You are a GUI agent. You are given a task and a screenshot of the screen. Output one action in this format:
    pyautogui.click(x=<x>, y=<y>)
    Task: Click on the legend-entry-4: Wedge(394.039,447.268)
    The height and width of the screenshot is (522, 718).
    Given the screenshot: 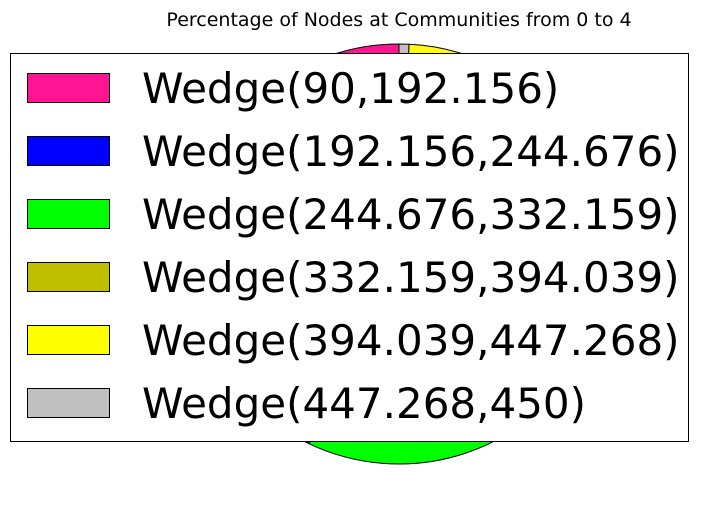 What is the action you would take?
    pyautogui.click(x=353, y=340)
    